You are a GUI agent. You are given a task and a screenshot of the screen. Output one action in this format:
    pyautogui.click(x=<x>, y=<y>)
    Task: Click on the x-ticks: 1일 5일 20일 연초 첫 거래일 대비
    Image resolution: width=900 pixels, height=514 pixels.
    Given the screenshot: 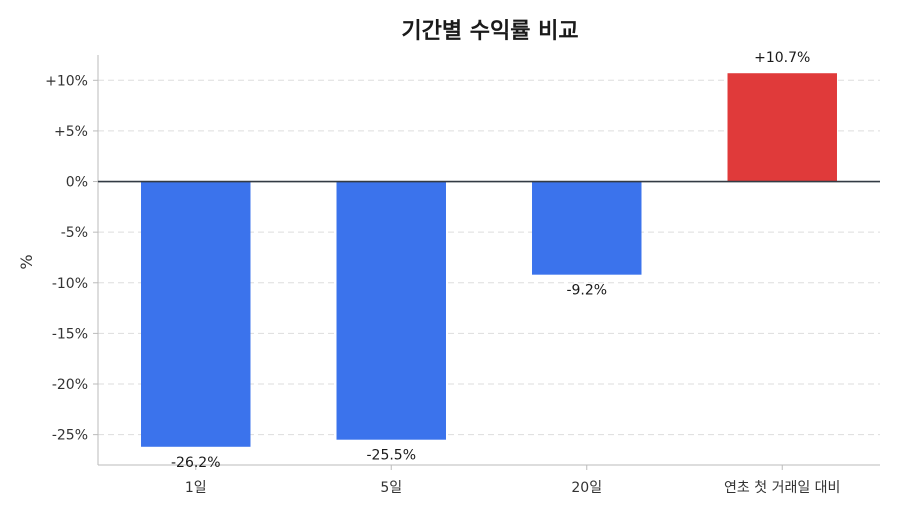 What is the action you would take?
    pyautogui.click(x=512, y=480)
    